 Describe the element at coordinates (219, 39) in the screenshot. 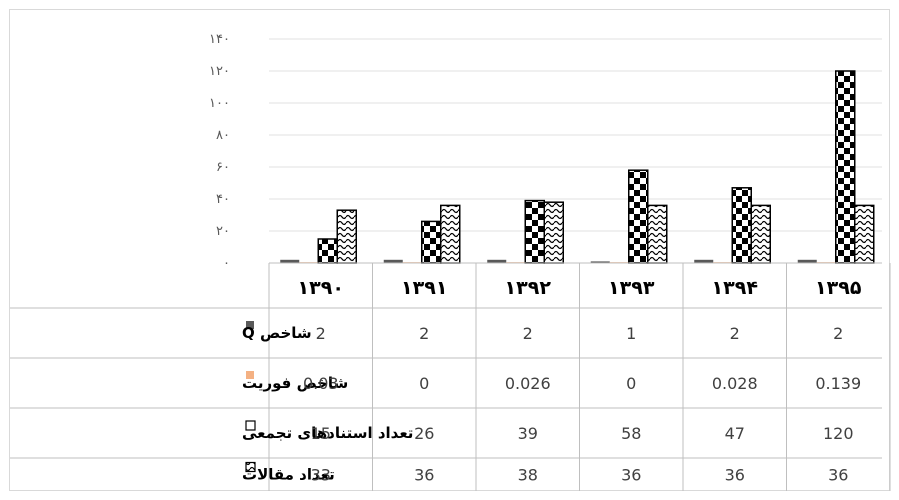

I see `y-tick-label: ۱۴۰` at that location.